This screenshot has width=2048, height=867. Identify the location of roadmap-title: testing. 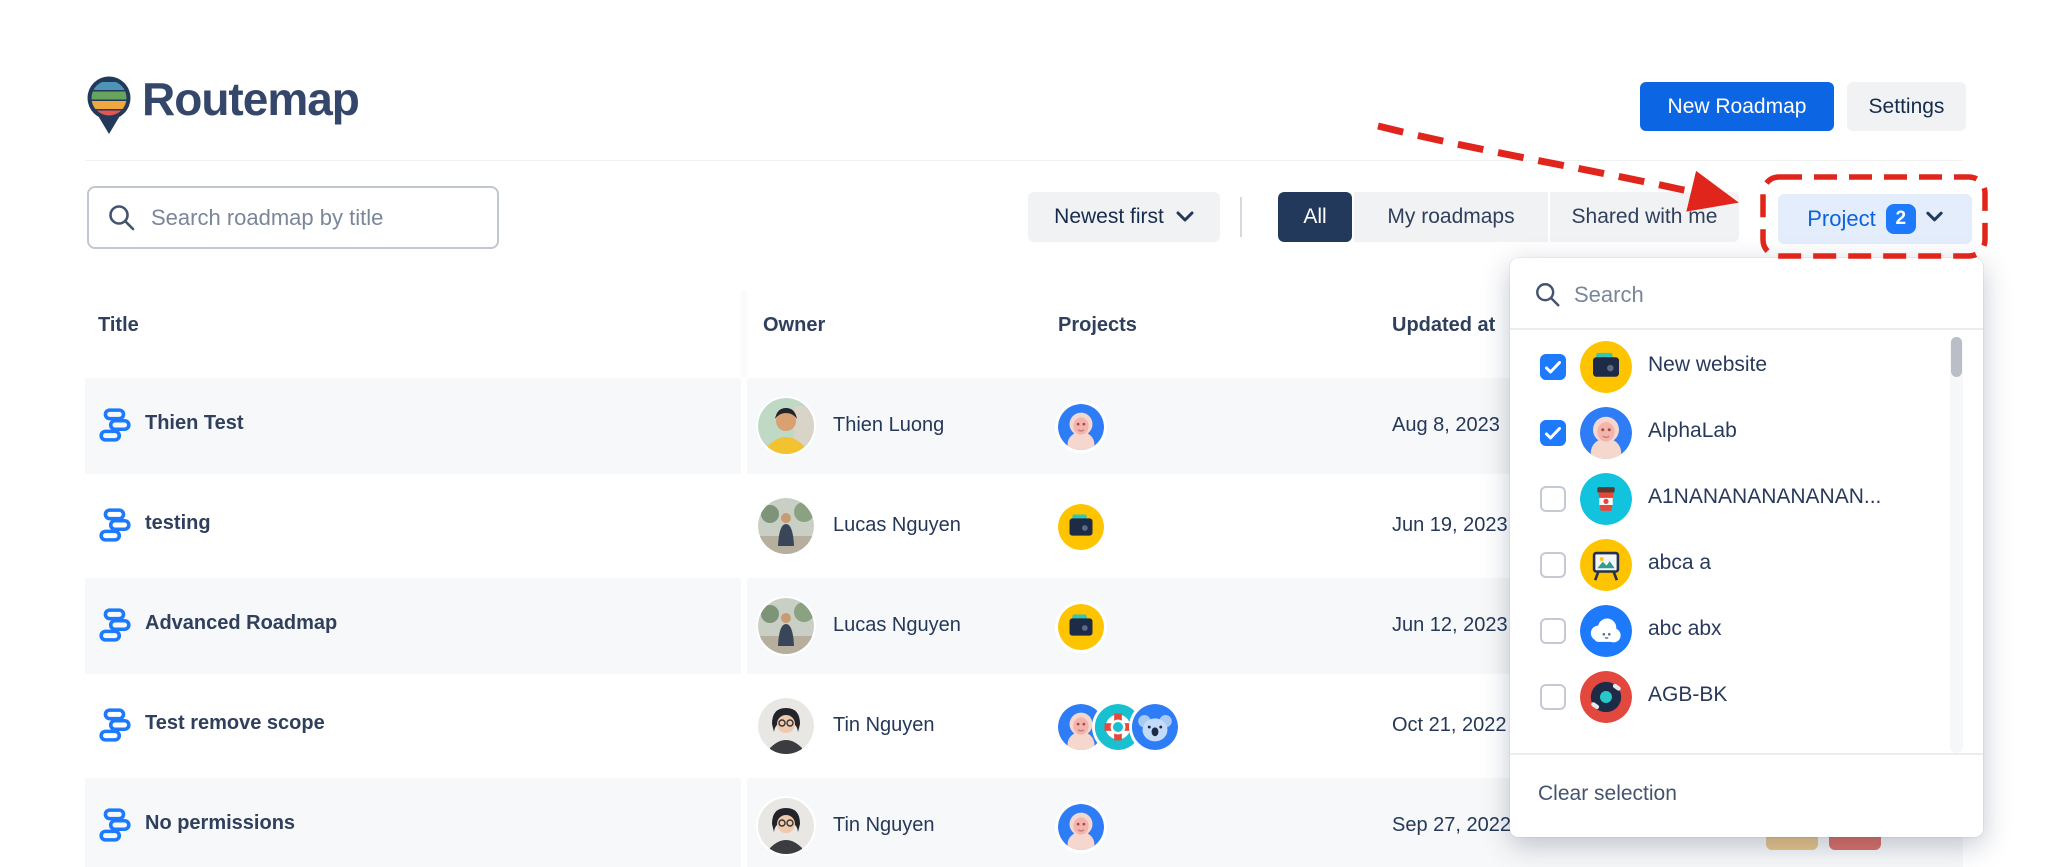
(178, 523).